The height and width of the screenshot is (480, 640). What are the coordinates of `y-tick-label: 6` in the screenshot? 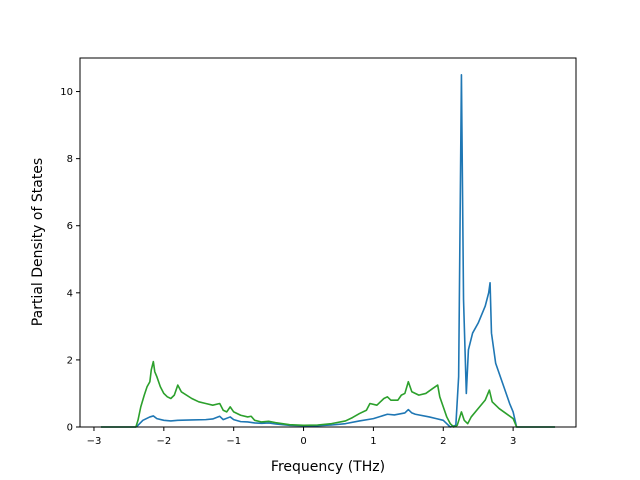 It's located at (70, 226).